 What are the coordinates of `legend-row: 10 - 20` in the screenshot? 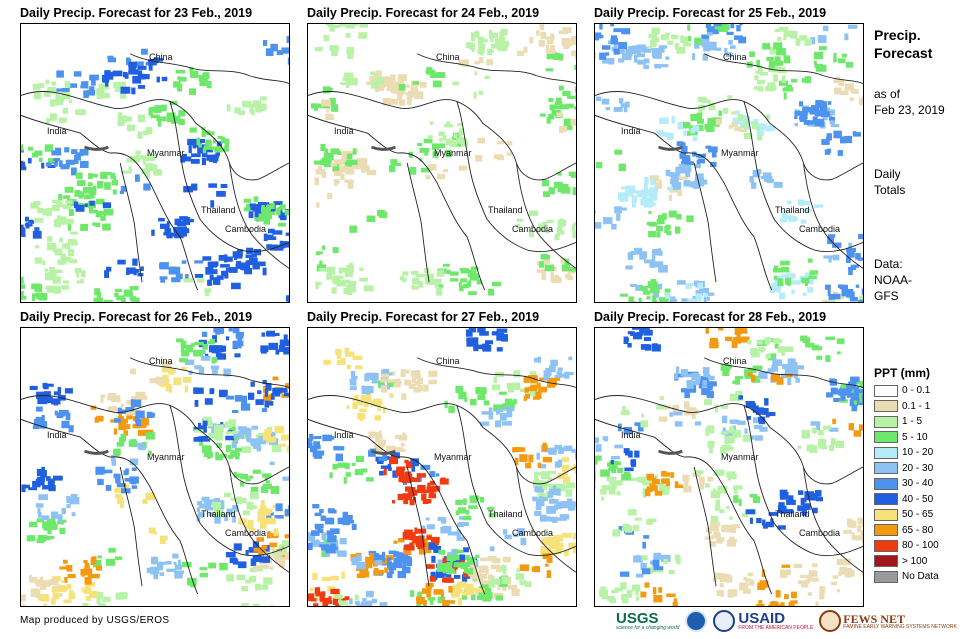 It's located at (906, 453).